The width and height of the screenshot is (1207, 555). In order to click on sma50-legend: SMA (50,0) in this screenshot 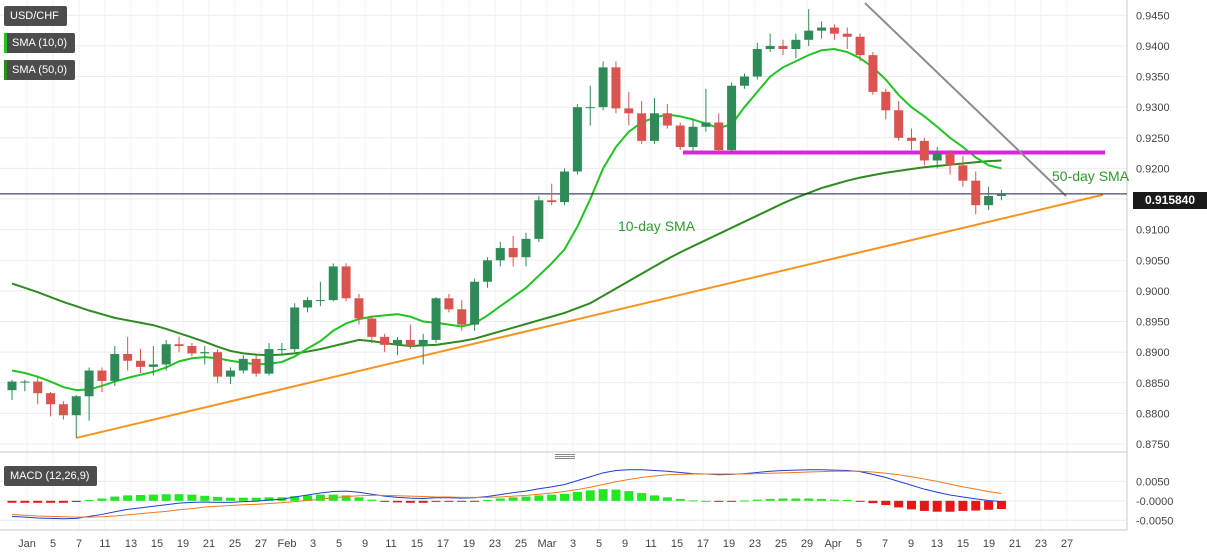, I will do `click(40, 70)`.